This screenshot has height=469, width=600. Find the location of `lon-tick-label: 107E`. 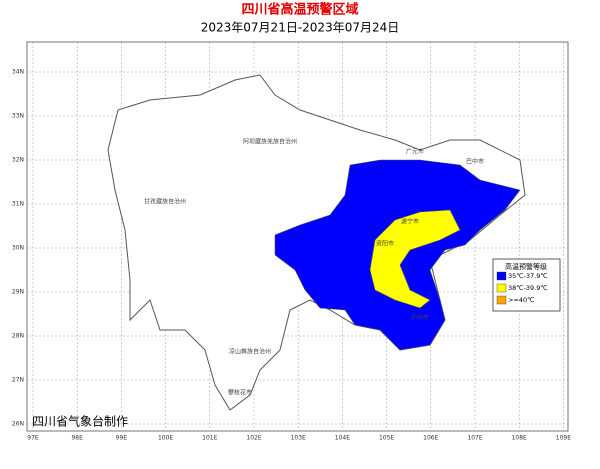

lon-tick-label: 107E is located at coordinates (474, 438).